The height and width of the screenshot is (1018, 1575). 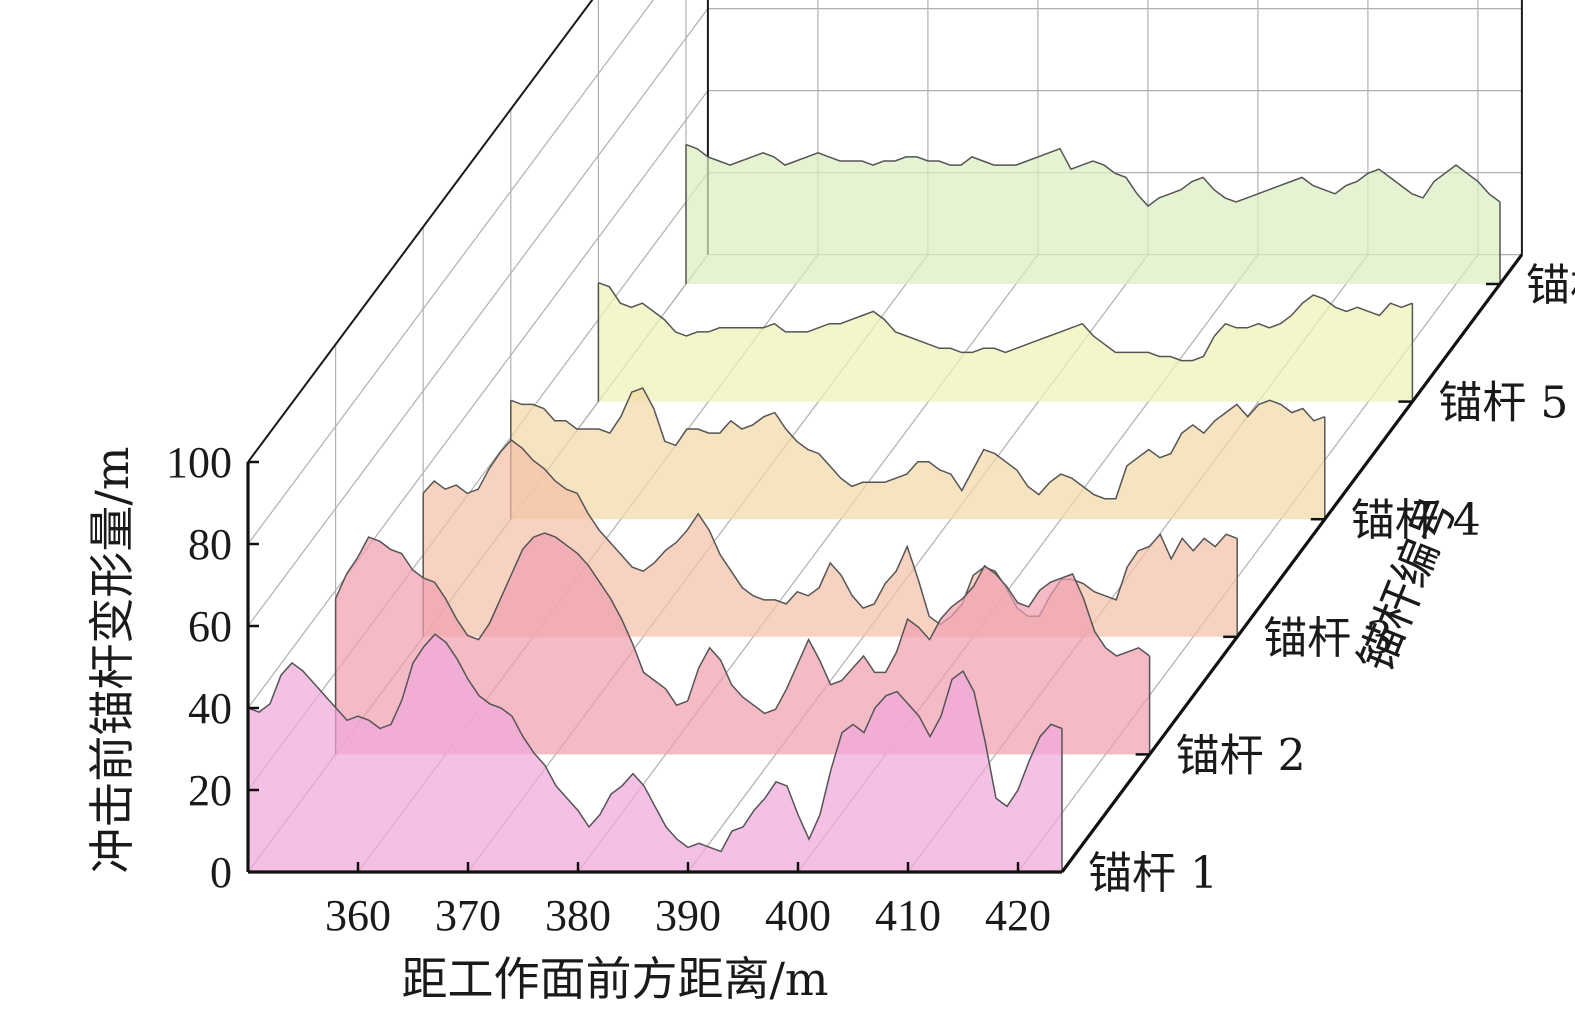 What do you see at coordinates (1503, 403) in the screenshot?
I see `series-label-5: 锚杆 5` at bounding box center [1503, 403].